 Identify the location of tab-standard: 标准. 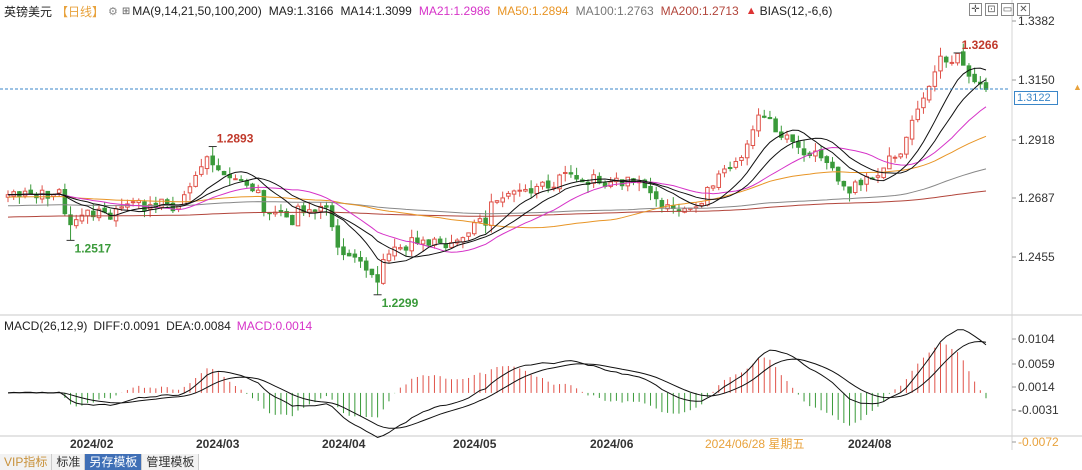
(69, 462).